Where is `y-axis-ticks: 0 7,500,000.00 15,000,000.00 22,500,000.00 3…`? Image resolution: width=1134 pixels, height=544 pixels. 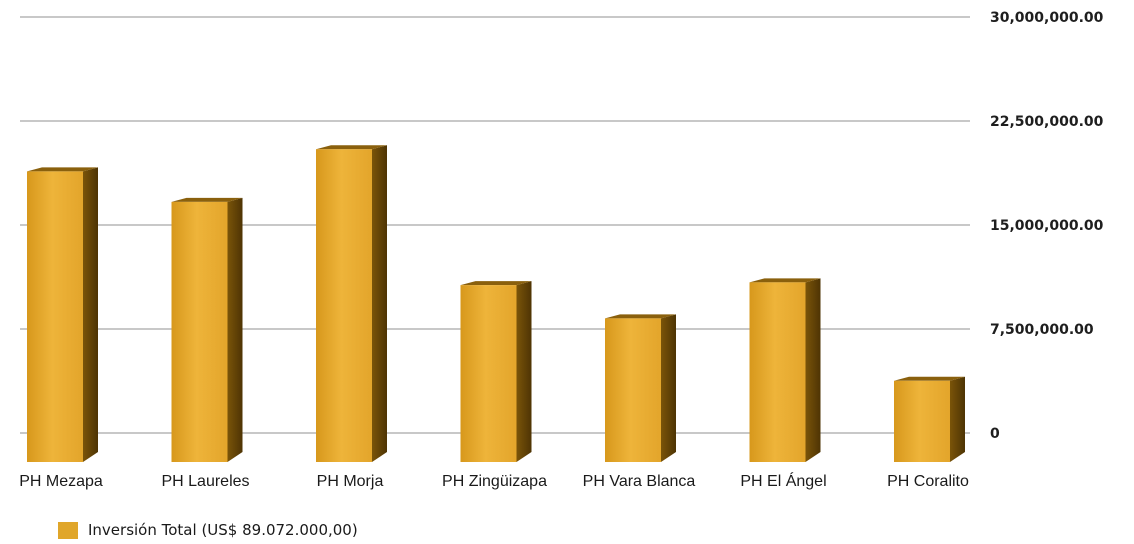
y-axis-ticks: 0 7,500,000.00 15,000,000.00 22,500,000.00 3… is located at coordinates (1047, 226).